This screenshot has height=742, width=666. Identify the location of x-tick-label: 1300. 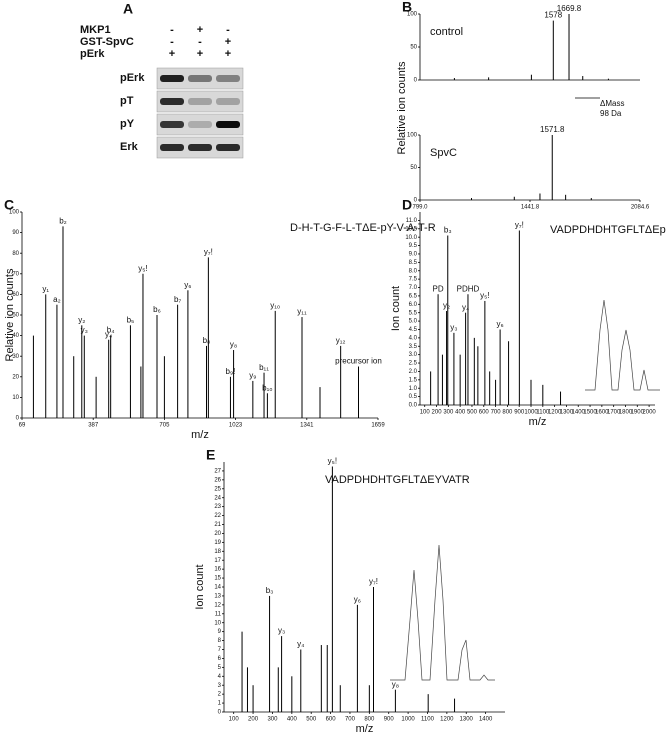
(567, 413).